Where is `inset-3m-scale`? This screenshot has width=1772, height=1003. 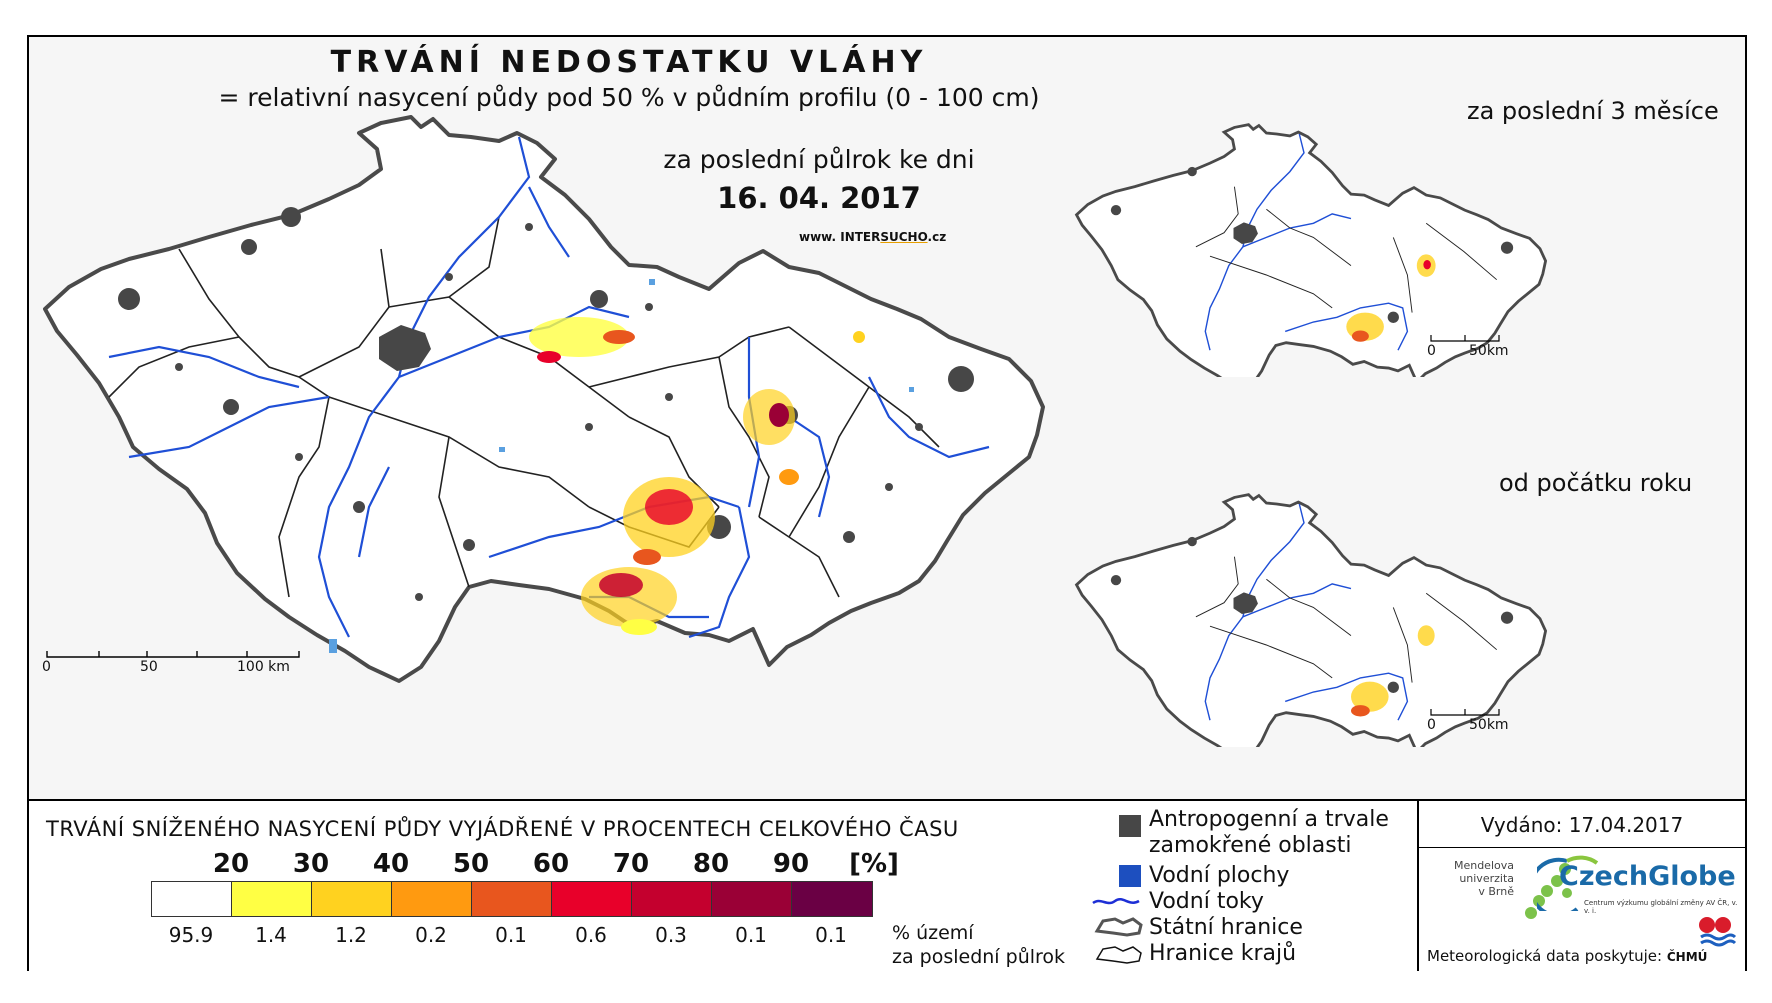 inset-3m-scale is located at coordinates (1465, 338).